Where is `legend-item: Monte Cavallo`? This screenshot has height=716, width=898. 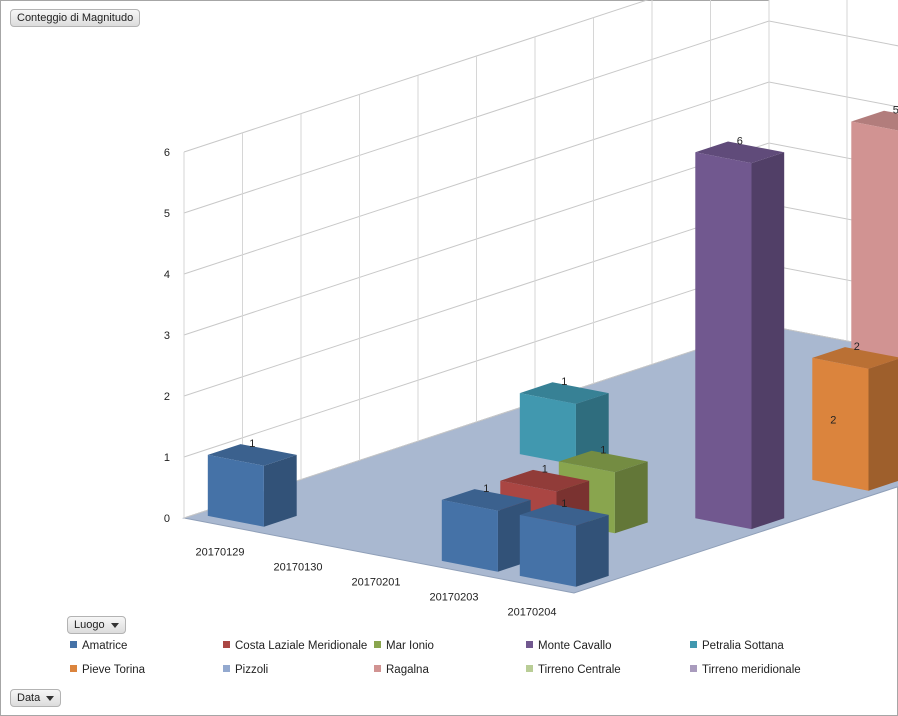
legend-item: Monte Cavallo is located at coordinates (569, 646).